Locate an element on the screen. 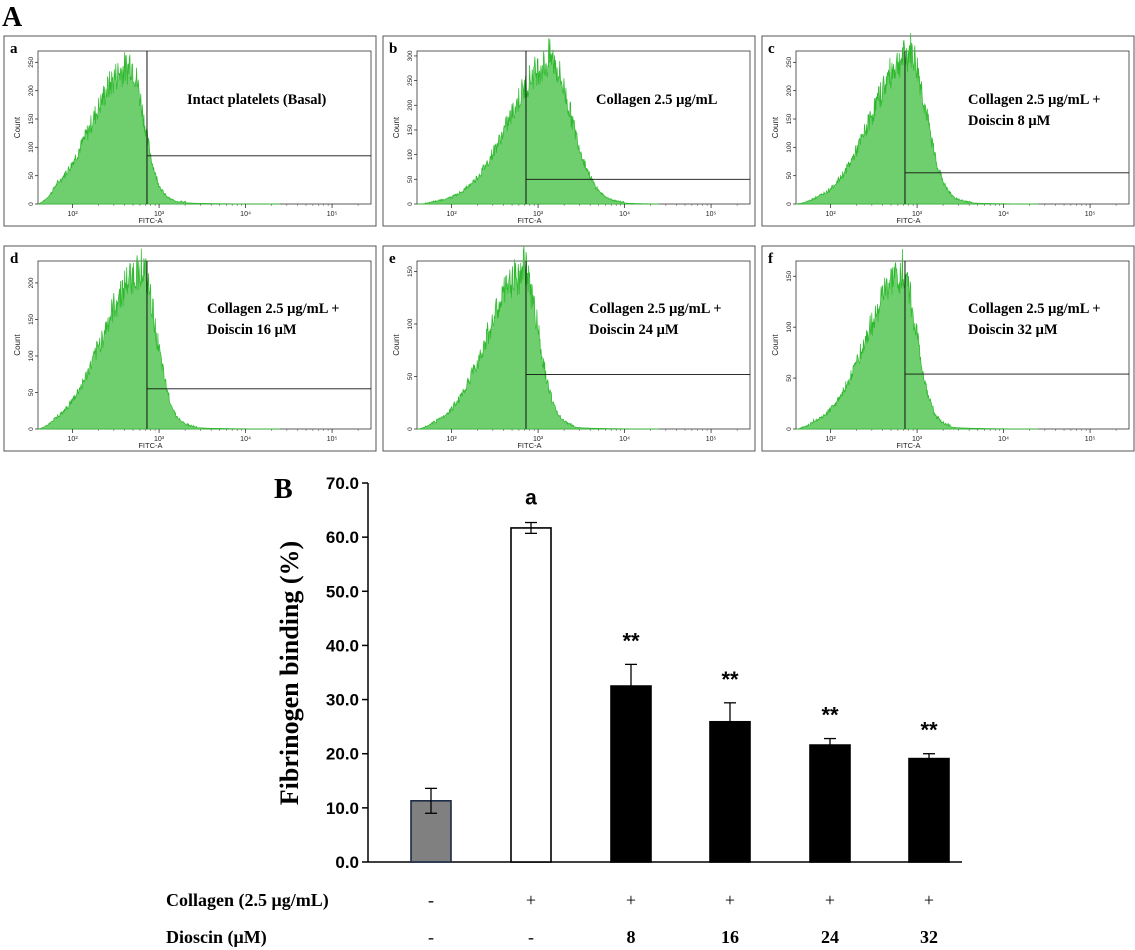 This screenshot has height=950, width=1135. panel-caption: Collagen 2.5 μg/mL is located at coordinates (657, 100).